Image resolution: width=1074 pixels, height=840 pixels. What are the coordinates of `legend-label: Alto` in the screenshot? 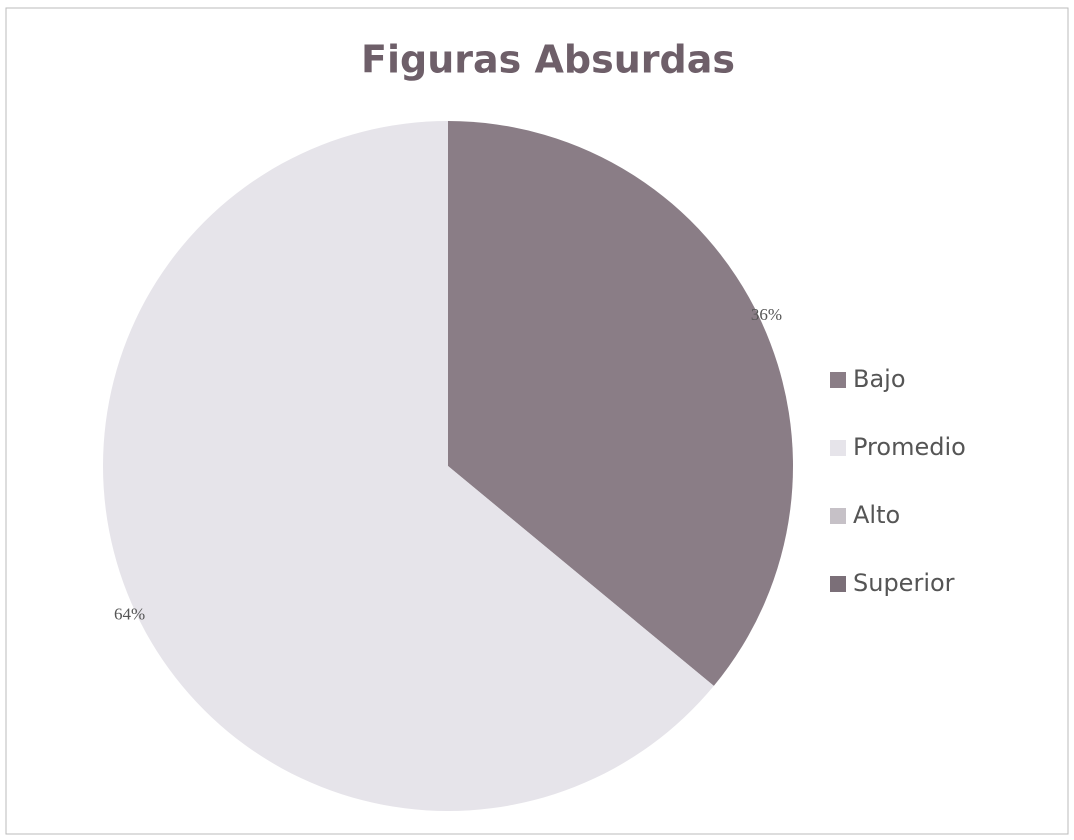 It's located at (876, 515).